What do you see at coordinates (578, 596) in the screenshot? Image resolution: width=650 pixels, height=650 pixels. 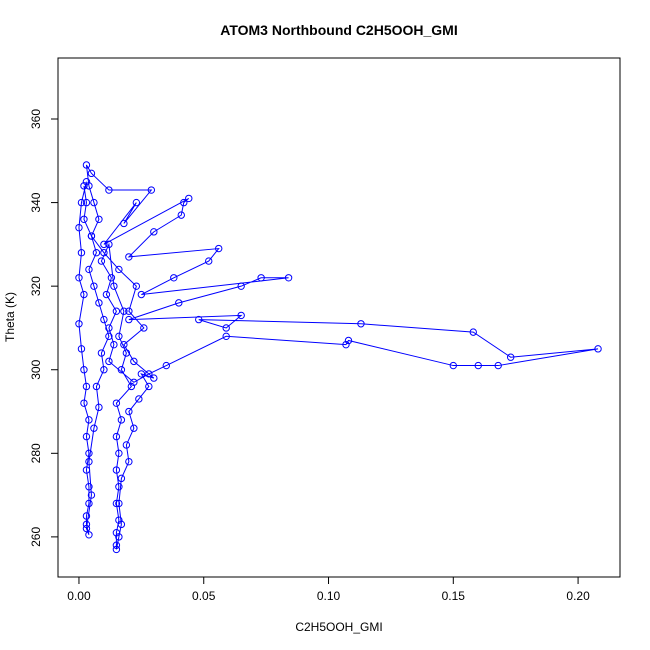 I see `x-tick-label: 0.20` at bounding box center [578, 596].